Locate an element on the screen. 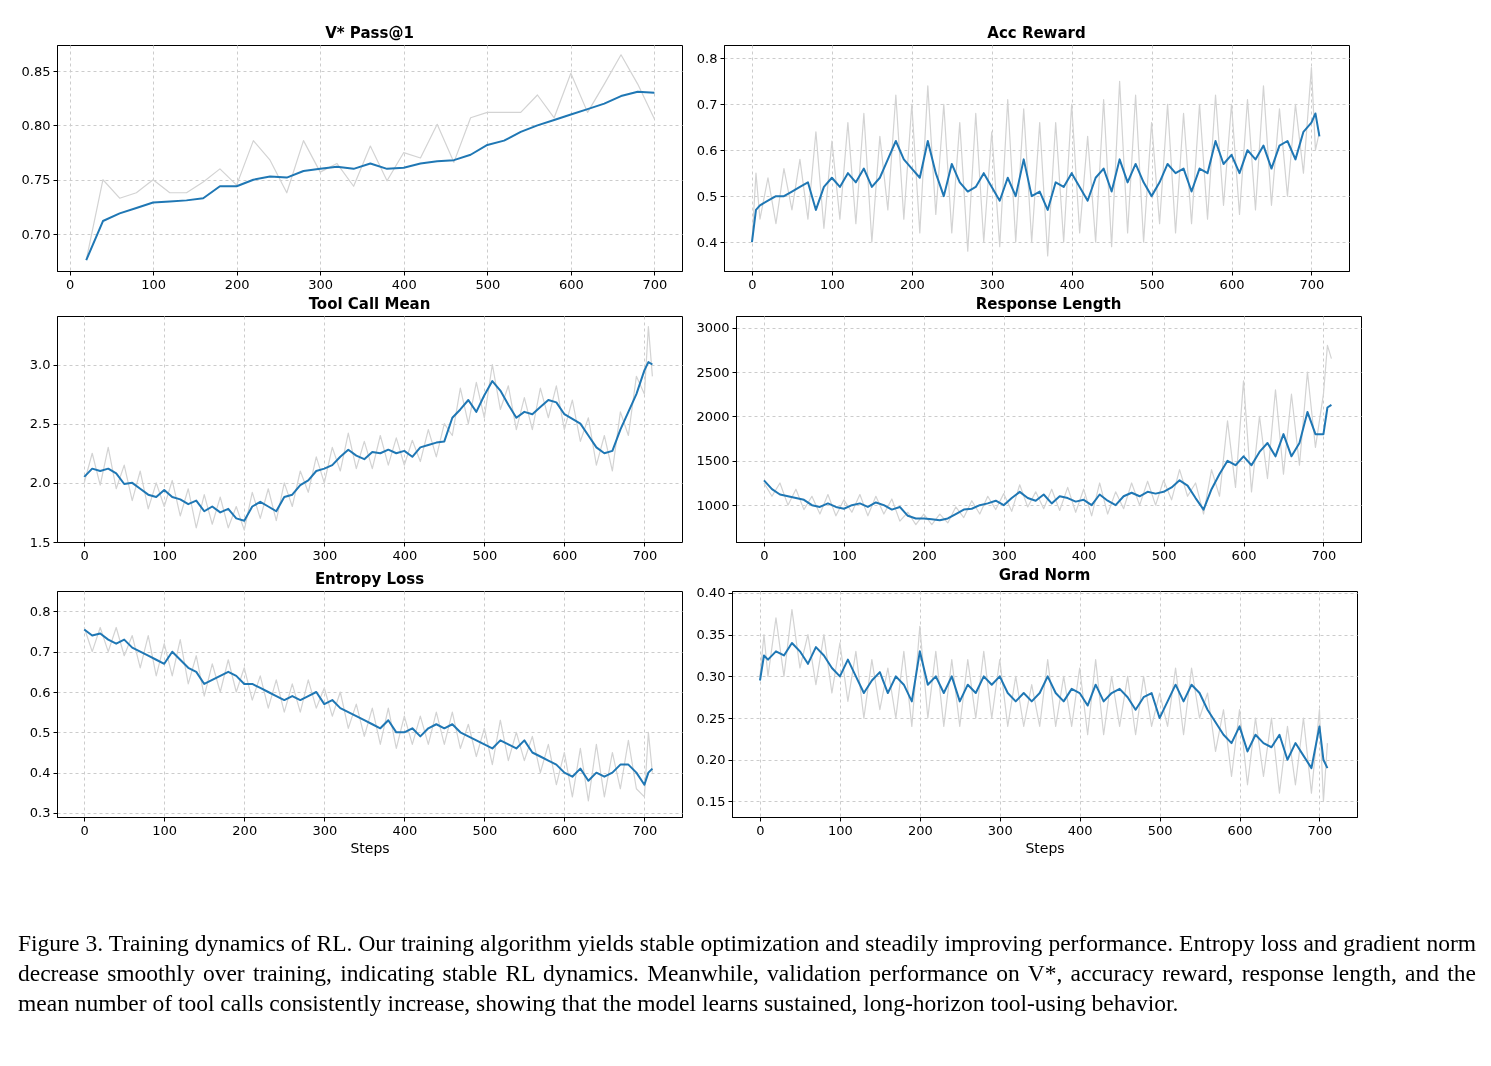 This screenshot has width=1491, height=1066. y-tick-label: 0.85 is located at coordinates (36, 71).